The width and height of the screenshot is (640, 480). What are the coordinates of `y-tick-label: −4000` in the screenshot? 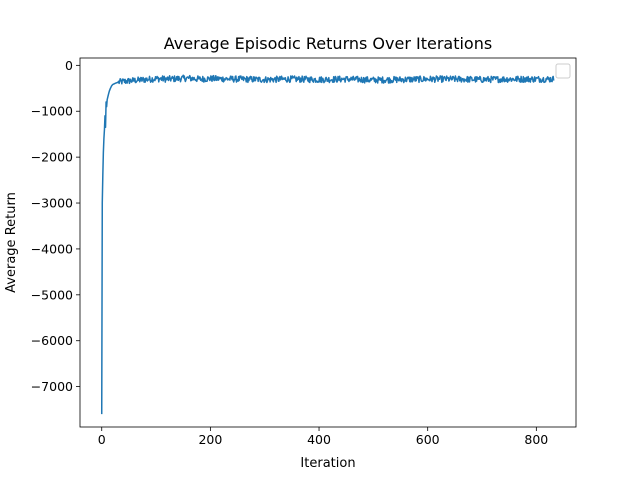 It's located at (52, 248).